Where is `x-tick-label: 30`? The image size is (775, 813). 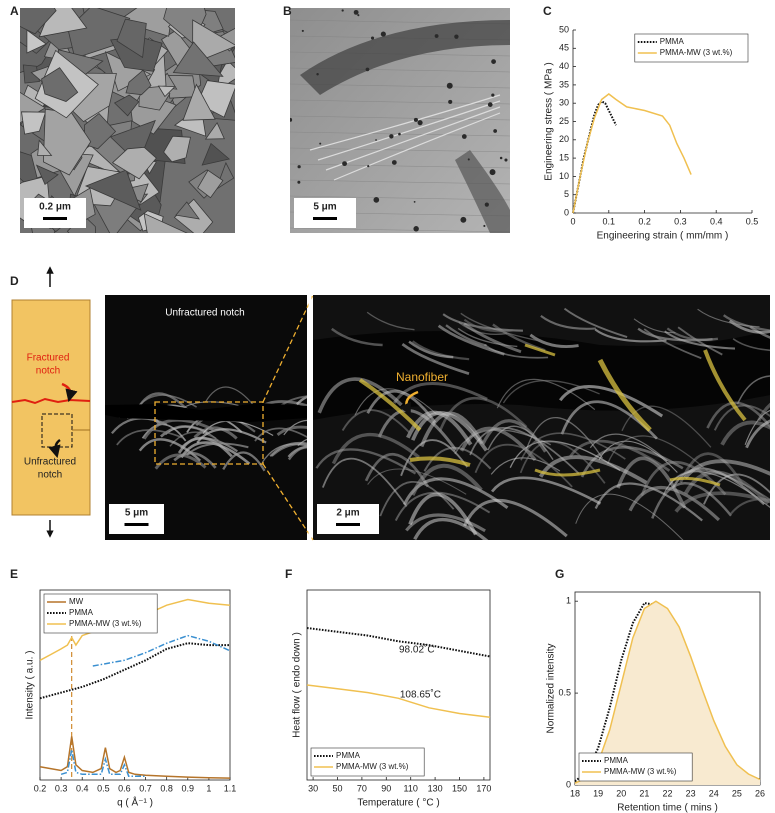 x-tick-label: 30 is located at coordinates (313, 788).